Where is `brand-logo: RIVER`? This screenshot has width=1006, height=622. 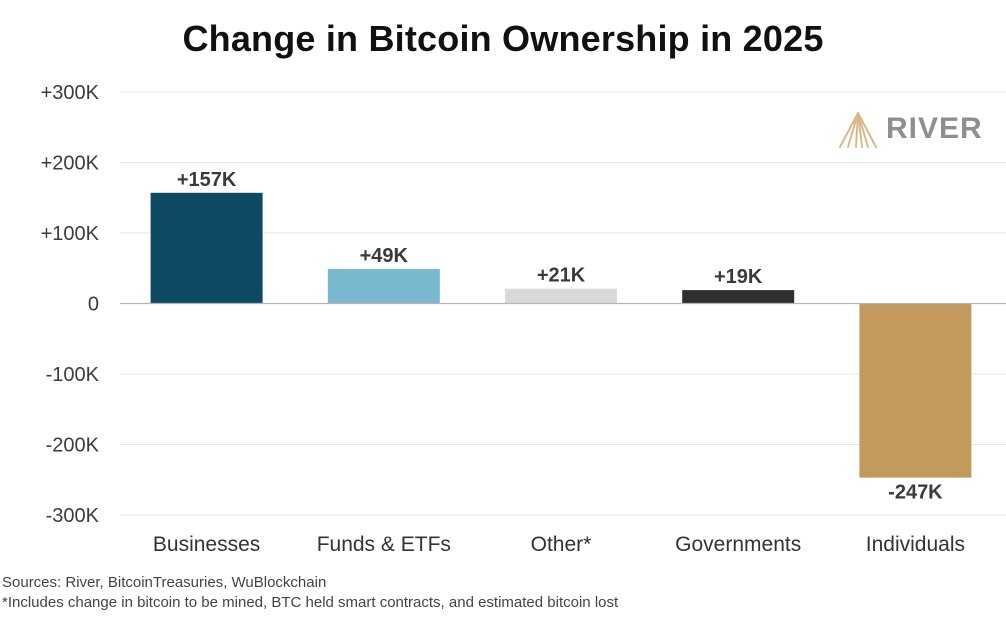
brand-logo: RIVER is located at coordinates (909, 129).